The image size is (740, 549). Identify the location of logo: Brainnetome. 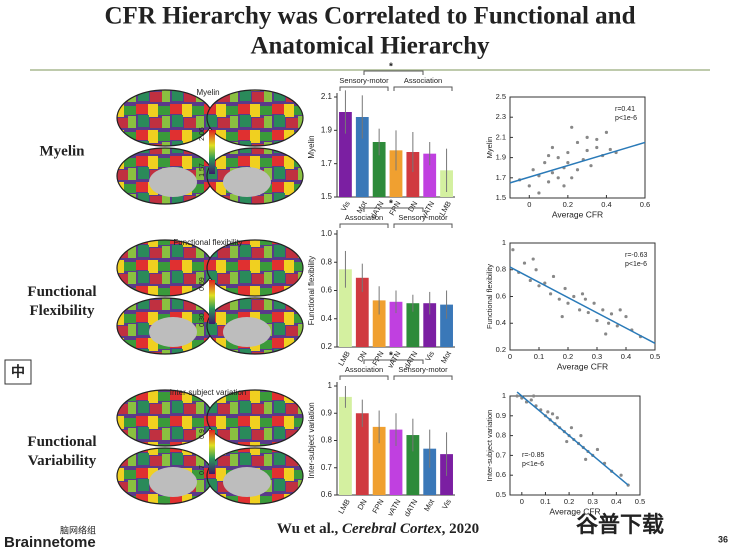
(50, 541).